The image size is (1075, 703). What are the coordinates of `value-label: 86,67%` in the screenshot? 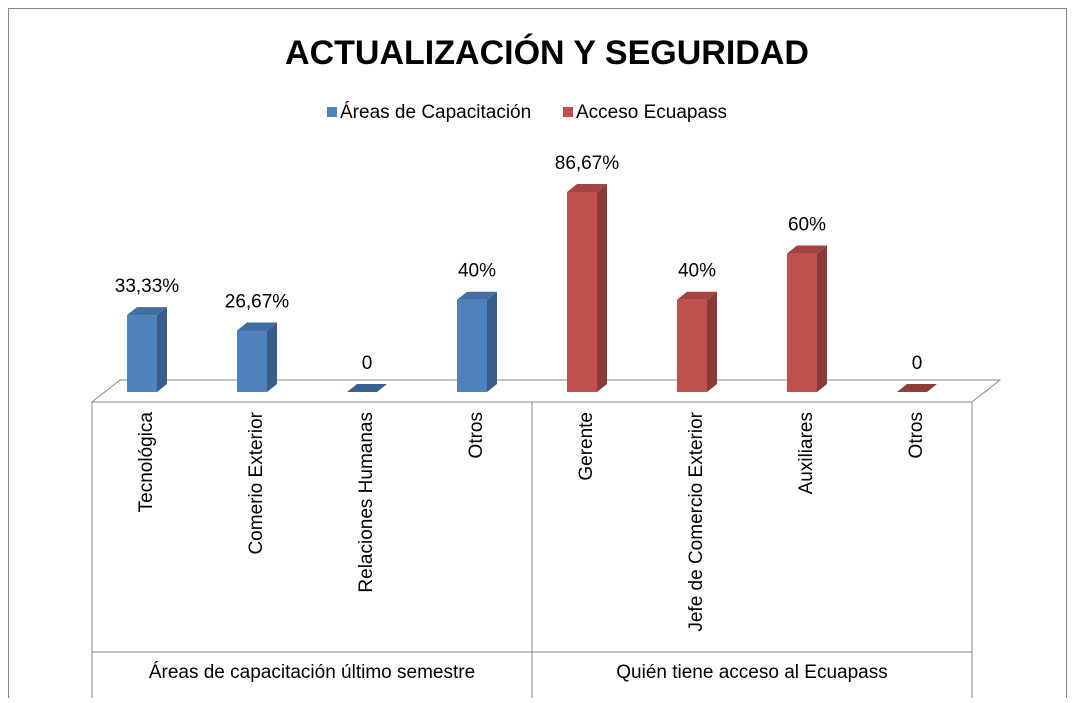 It's located at (587, 163).